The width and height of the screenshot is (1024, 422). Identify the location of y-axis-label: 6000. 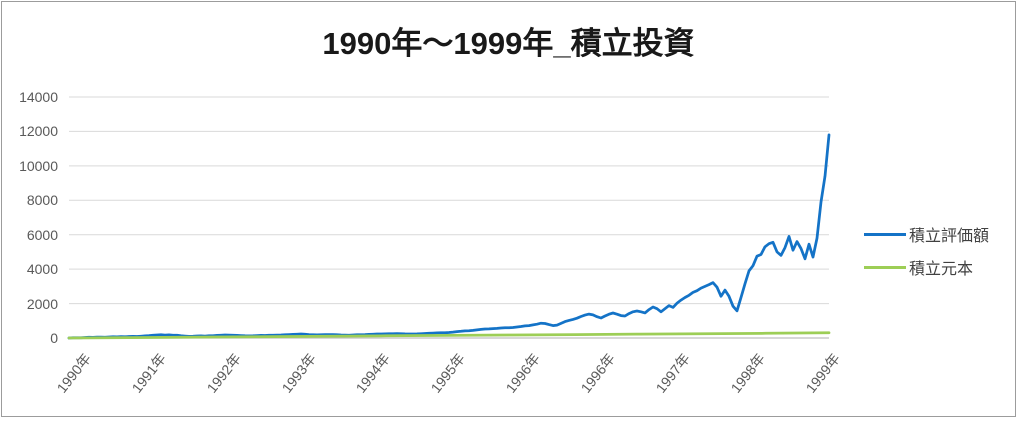
(42, 234).